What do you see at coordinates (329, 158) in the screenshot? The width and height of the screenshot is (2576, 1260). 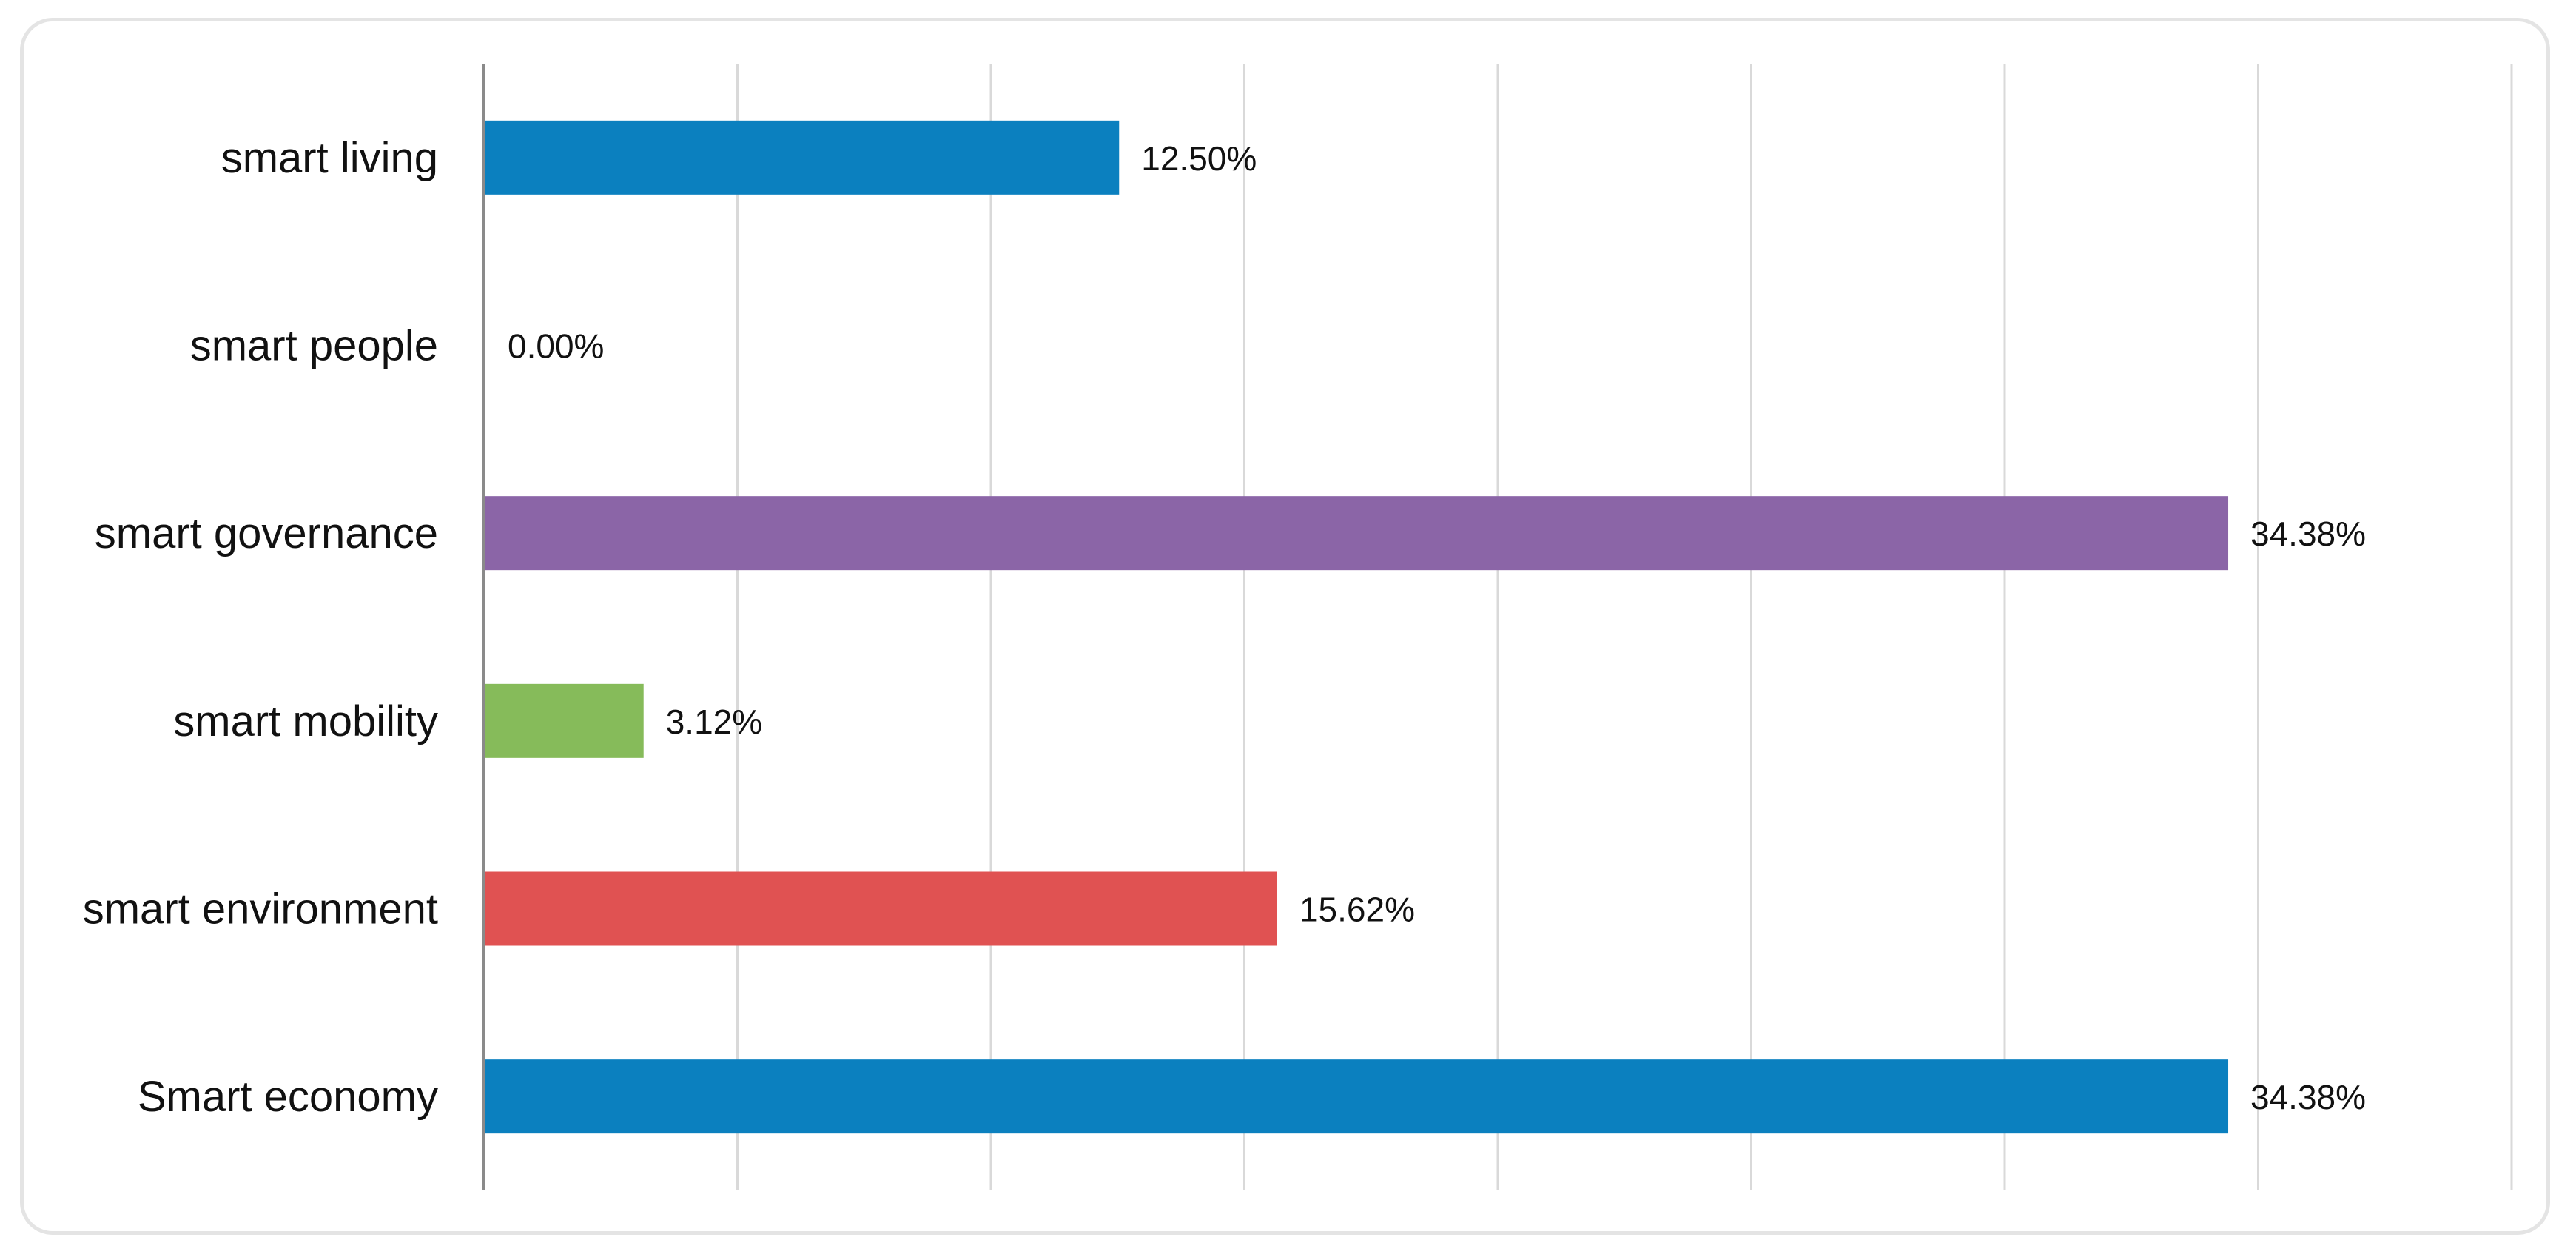 I see `category-label: smart living` at bounding box center [329, 158].